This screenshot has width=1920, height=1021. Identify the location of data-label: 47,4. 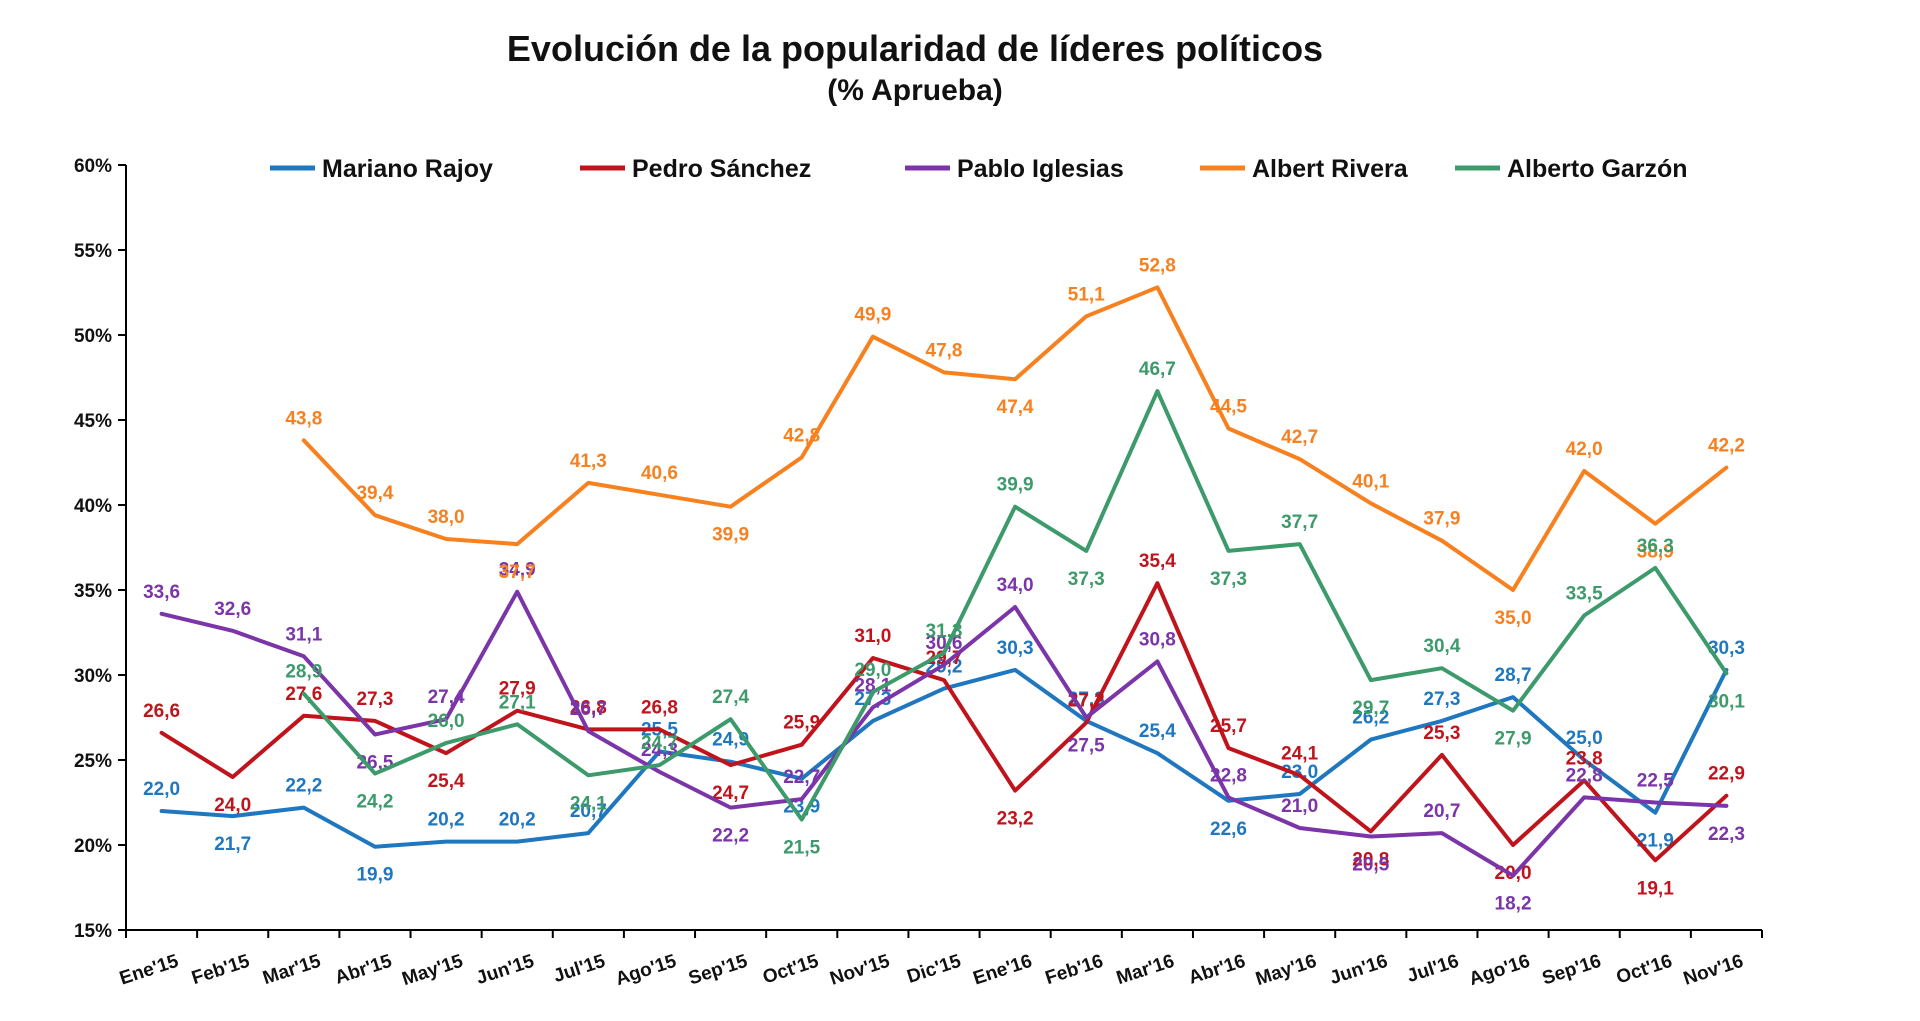
(1015, 407).